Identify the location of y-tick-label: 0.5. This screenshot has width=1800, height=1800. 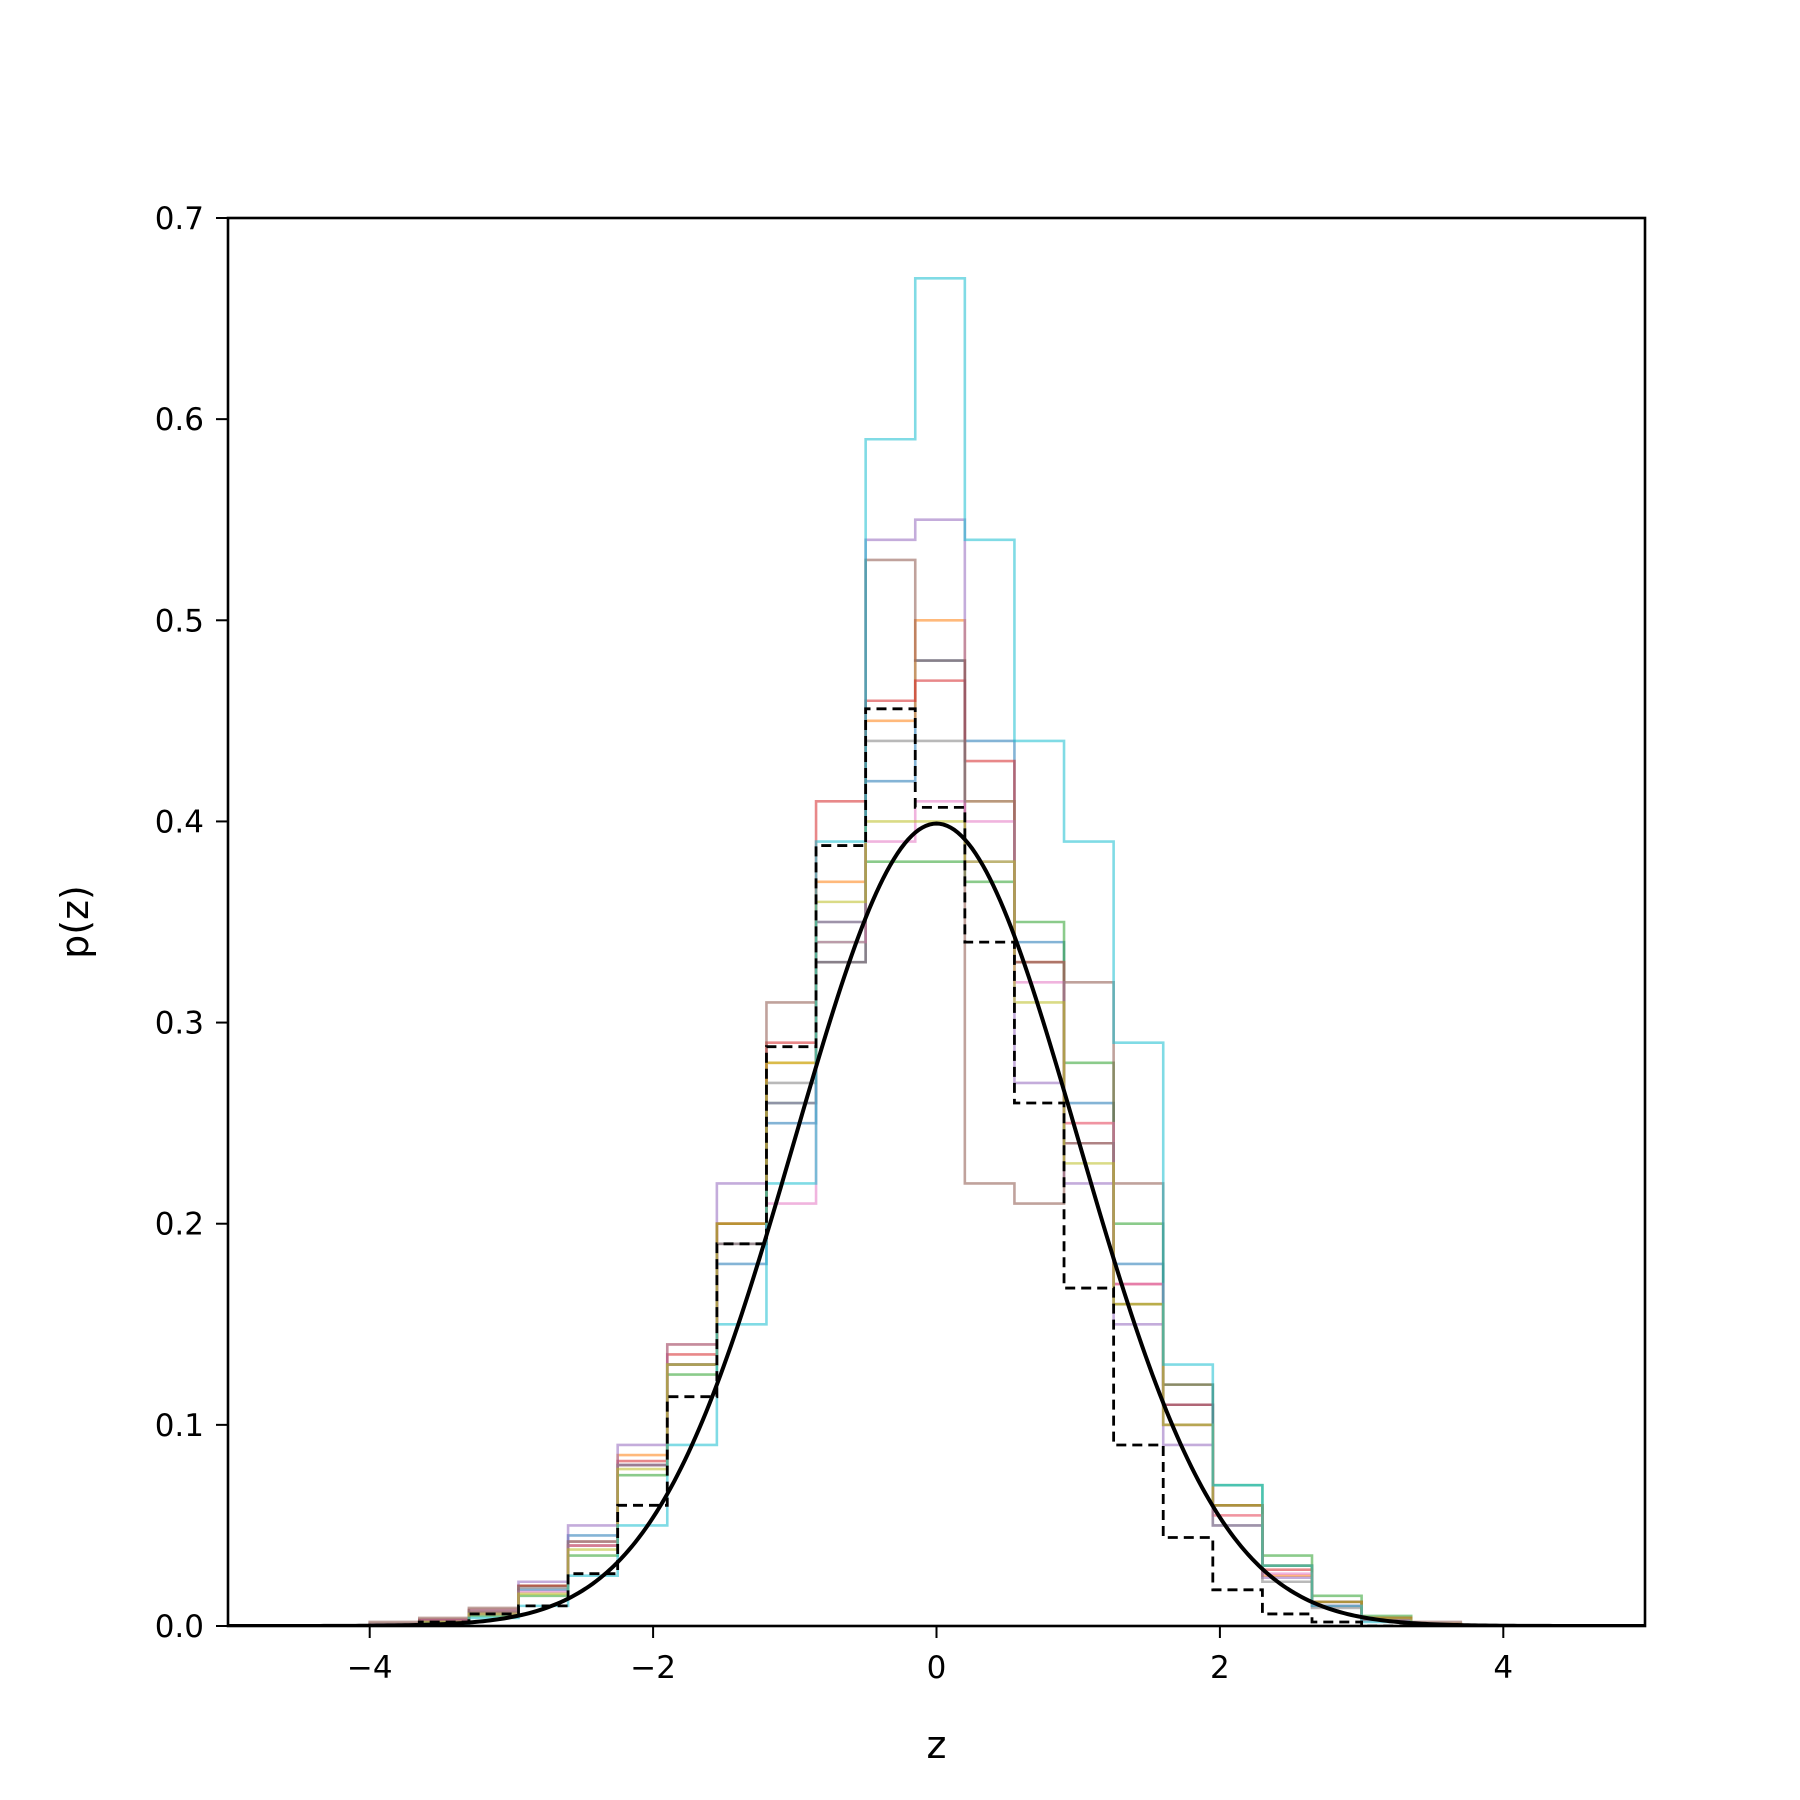
(179, 621).